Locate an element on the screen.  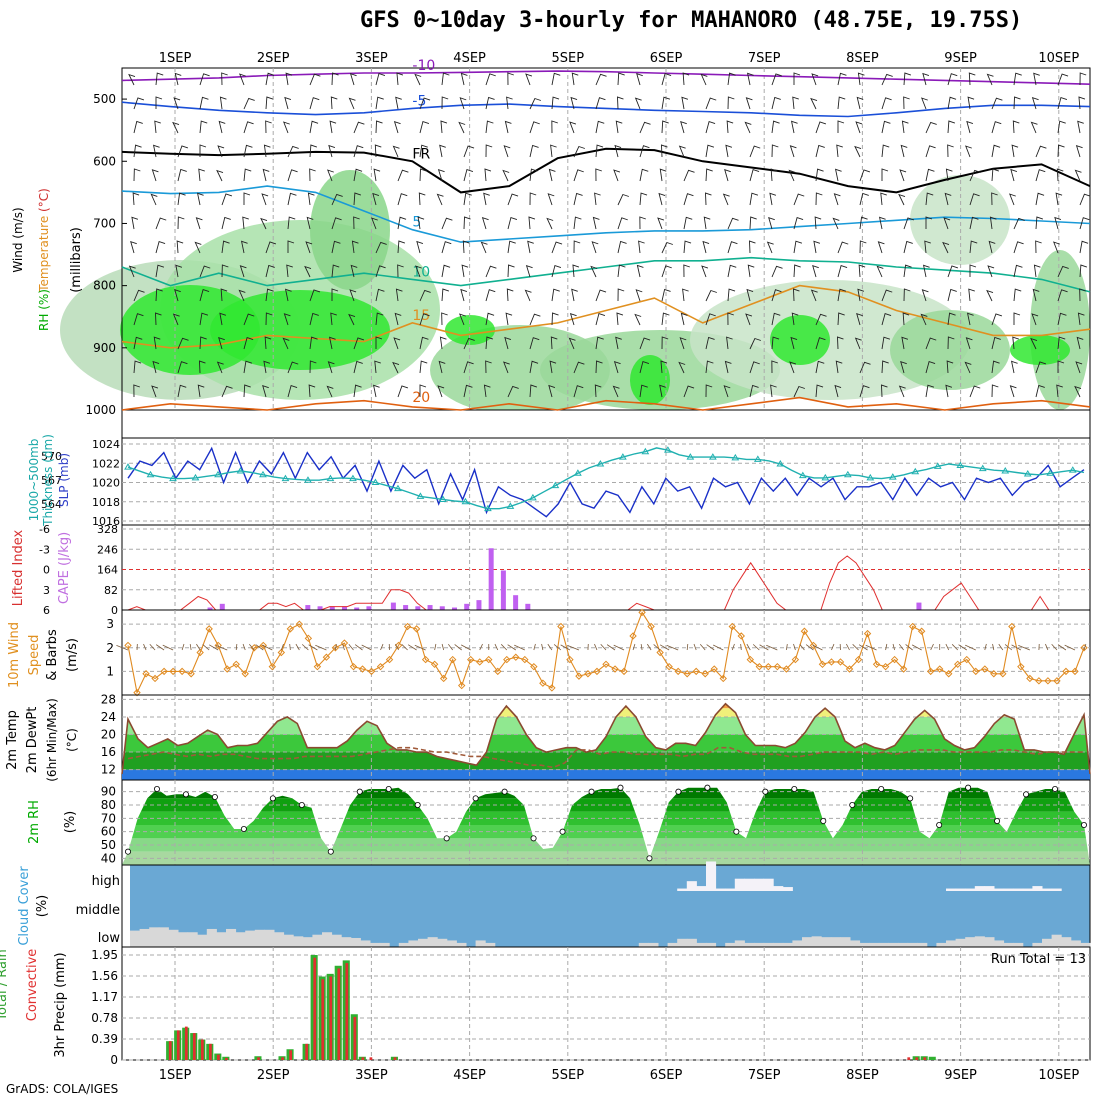
temp-tick: 28 is located at coordinates (108, 699).